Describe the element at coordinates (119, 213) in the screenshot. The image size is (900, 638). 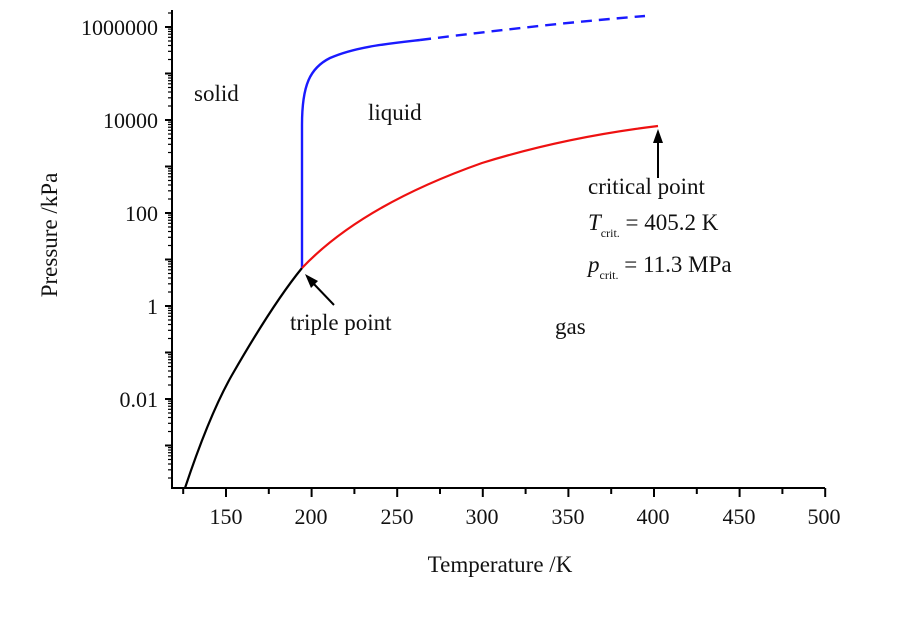
I see `y-tick-labels: 1000000 10000 100 1 0.01` at that location.